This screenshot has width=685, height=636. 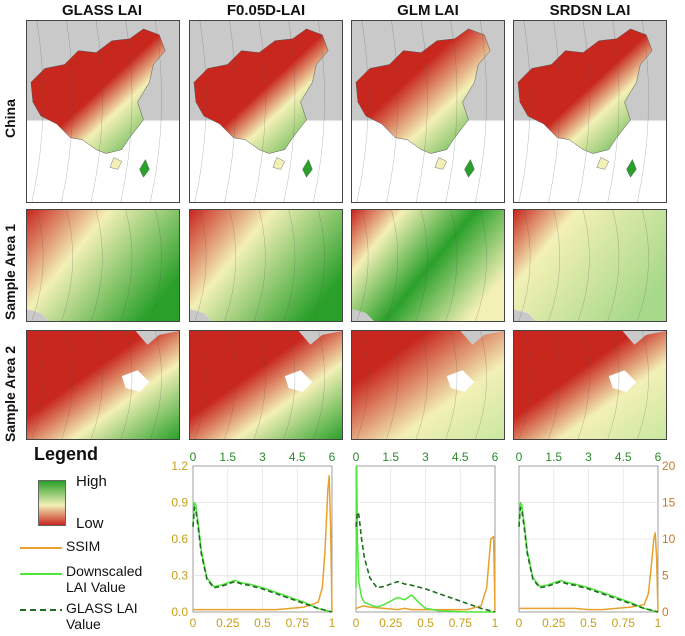 What do you see at coordinates (193, 623) in the screenshot?
I see `x-bottom-tick-0-0: 0` at bounding box center [193, 623].